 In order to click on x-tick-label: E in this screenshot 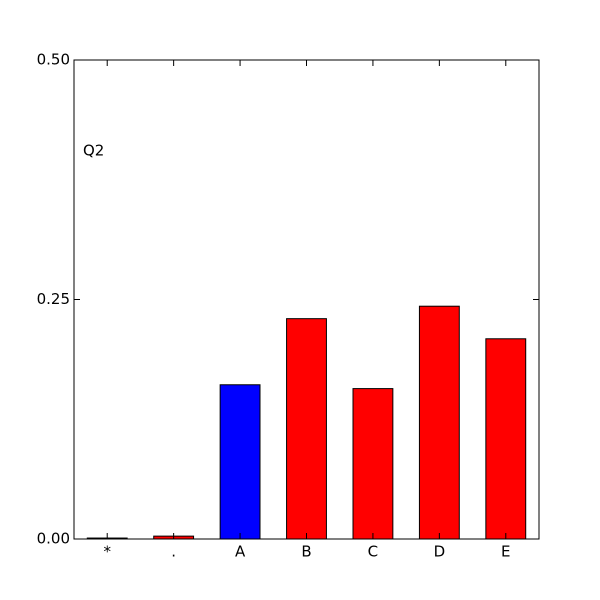, I will do `click(505, 552)`.